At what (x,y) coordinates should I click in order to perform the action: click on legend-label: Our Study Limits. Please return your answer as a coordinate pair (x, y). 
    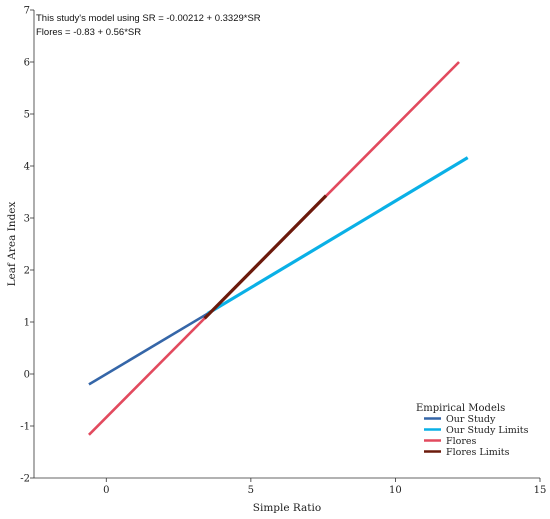
    Looking at the image, I should click on (487, 430).